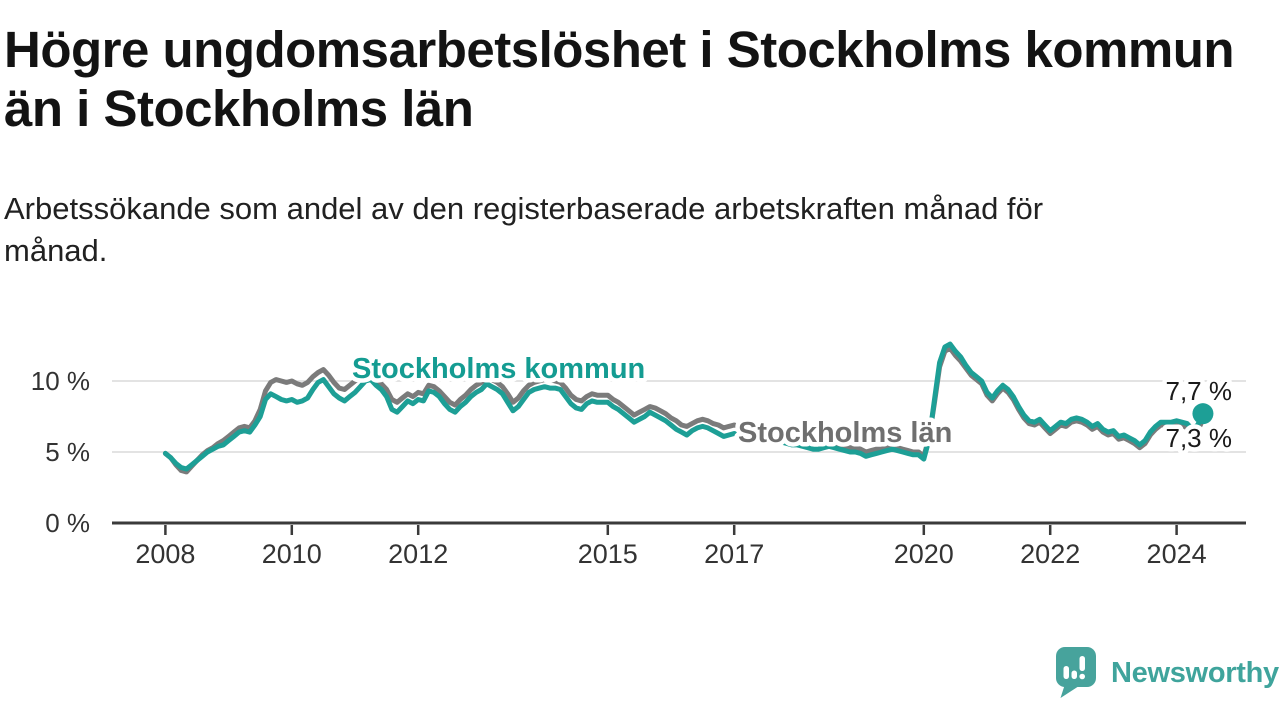  Describe the element at coordinates (56, 251) in the screenshot. I see `chart-subtitle-line-2: månad.` at that location.